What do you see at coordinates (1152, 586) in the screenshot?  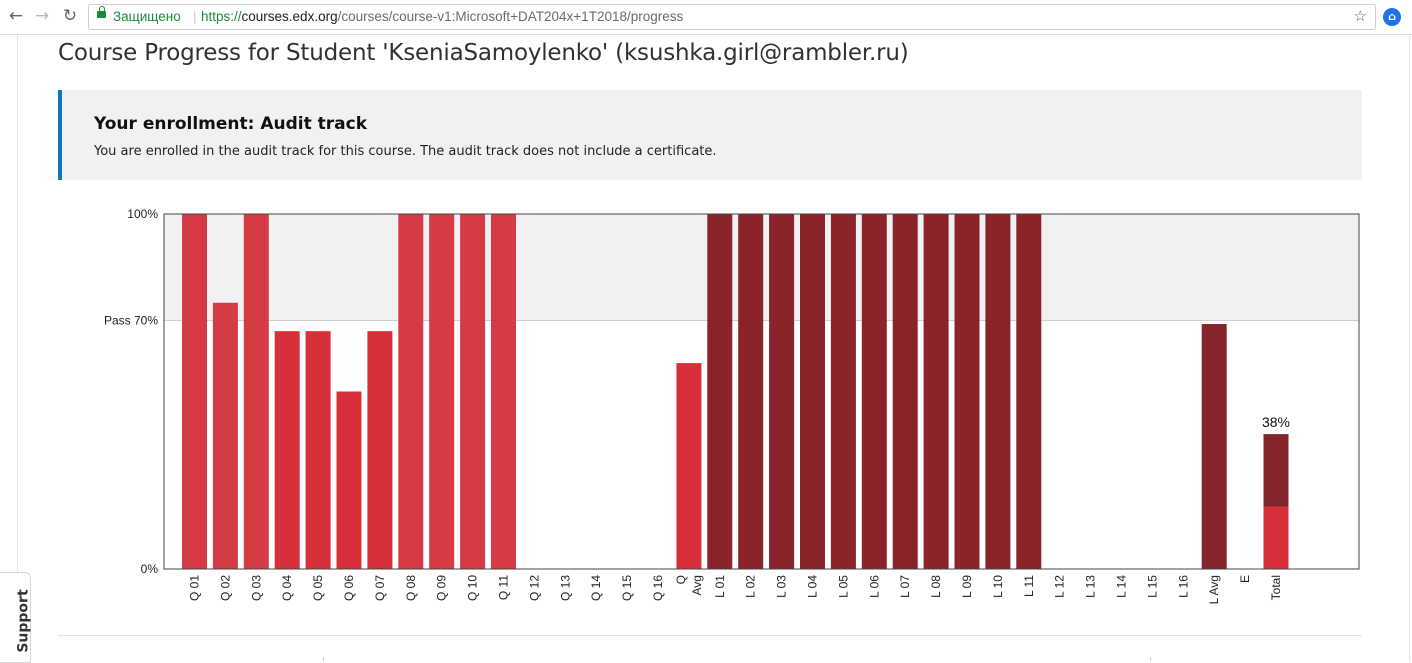 I see `x-tick-label: L 15` at bounding box center [1152, 586].